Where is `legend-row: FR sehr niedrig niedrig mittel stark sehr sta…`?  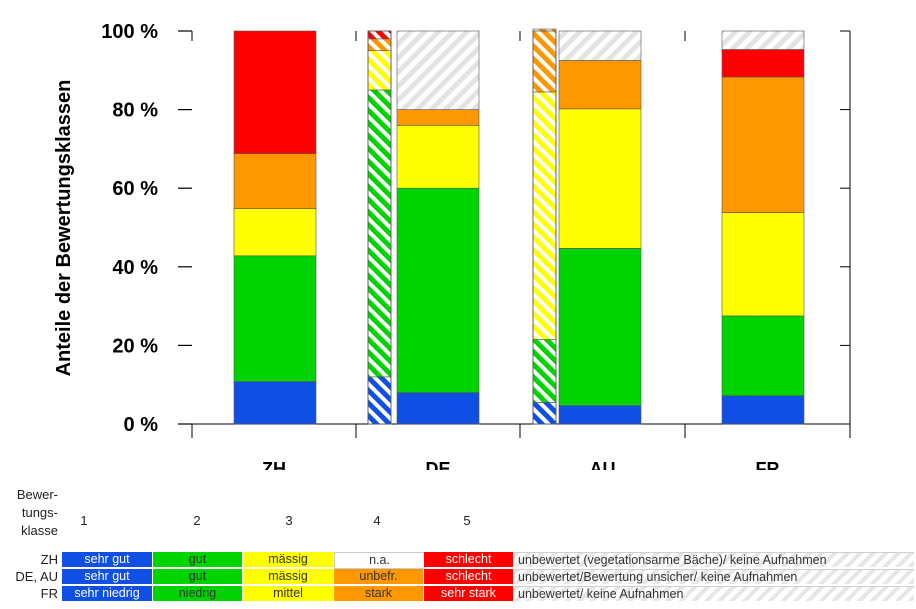
legend-row: FR sehr niedrig niedrig mittel stark sehr sta… is located at coordinates (458, 594).